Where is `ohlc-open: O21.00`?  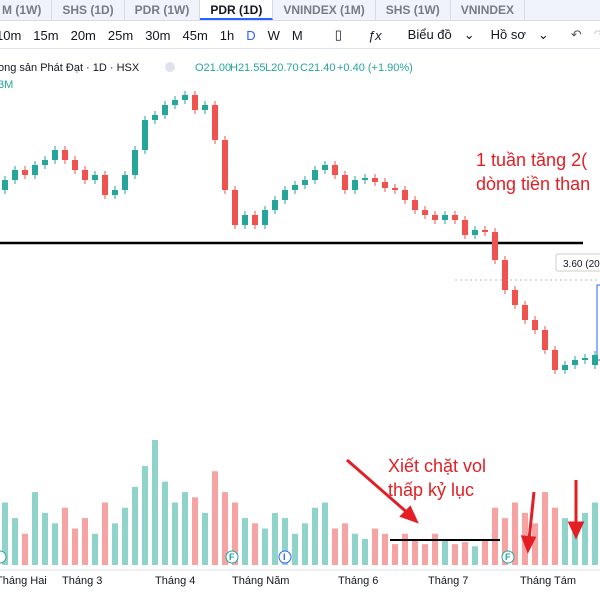
ohlc-open: O21.00 is located at coordinates (213, 68).